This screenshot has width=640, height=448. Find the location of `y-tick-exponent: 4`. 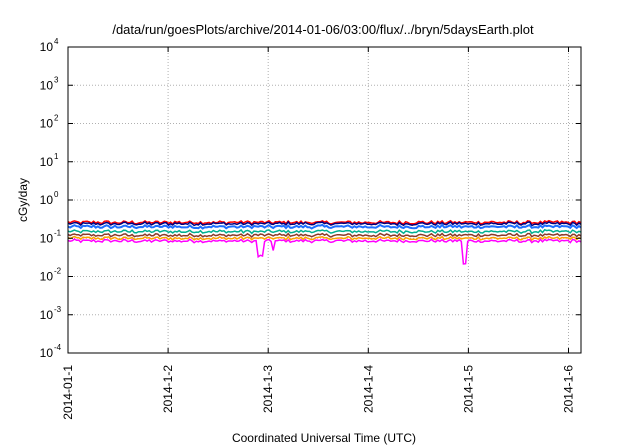

y-tick-exponent: 4 is located at coordinates (56, 41).